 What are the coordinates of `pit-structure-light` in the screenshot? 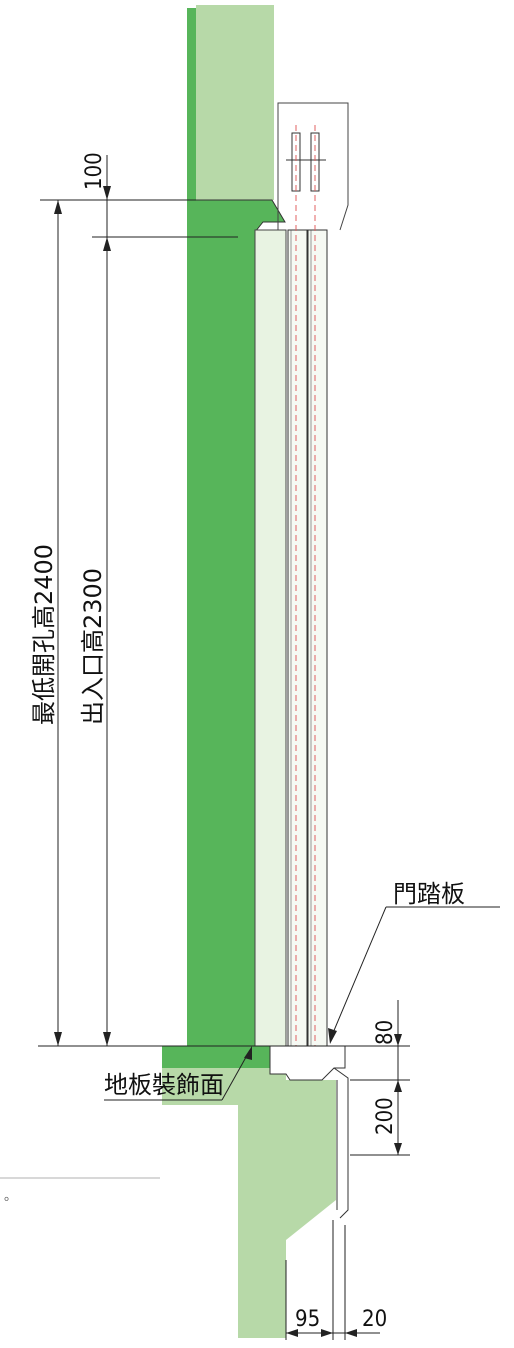 It's located at (249, 1203).